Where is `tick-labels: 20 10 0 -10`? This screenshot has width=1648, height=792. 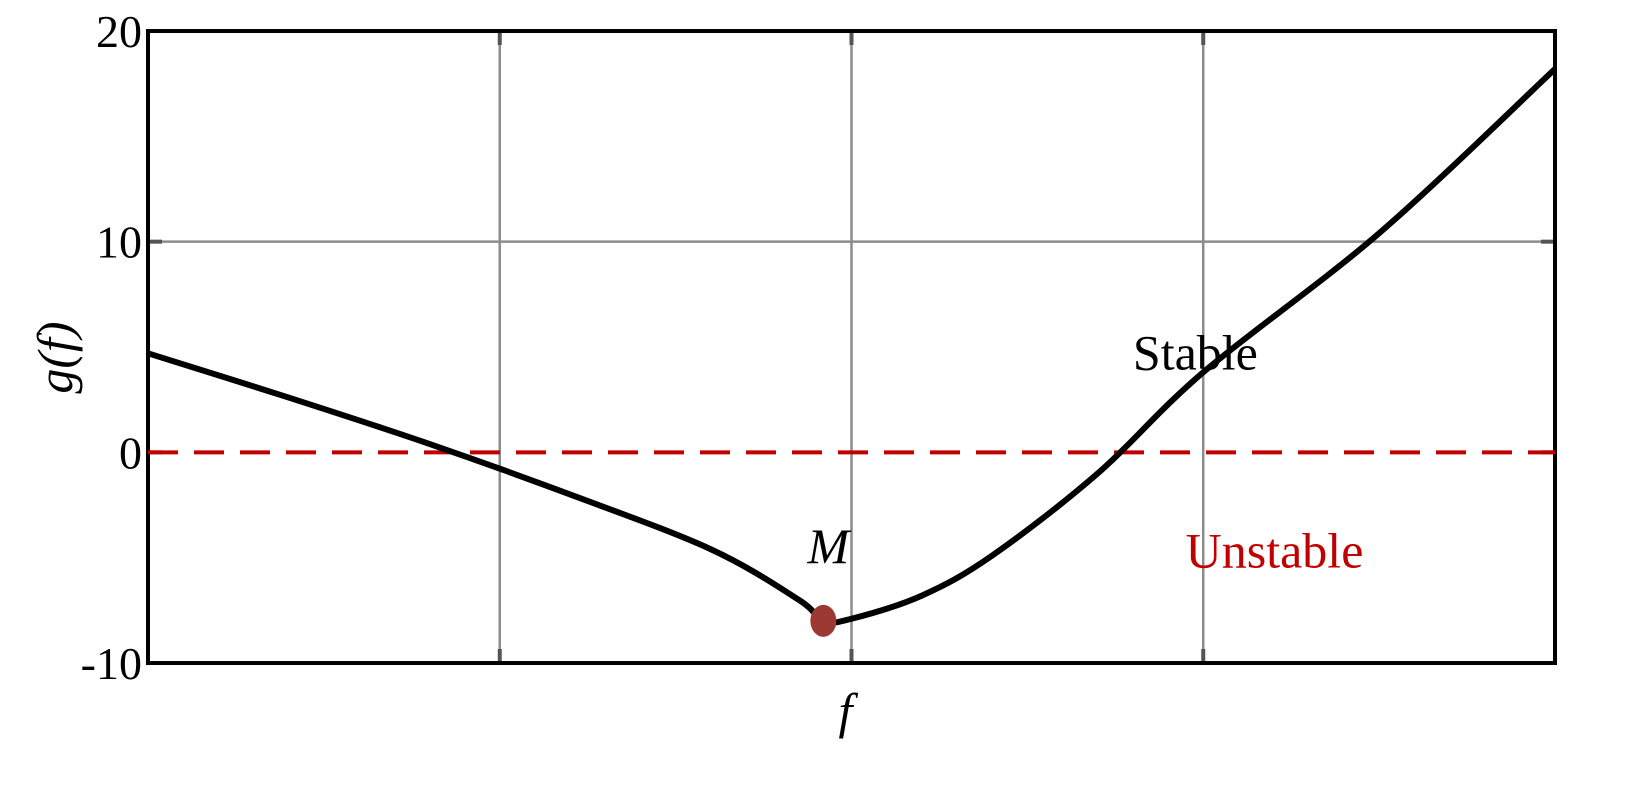 tick-labels: 20 10 0 -10 is located at coordinates (111, 347).